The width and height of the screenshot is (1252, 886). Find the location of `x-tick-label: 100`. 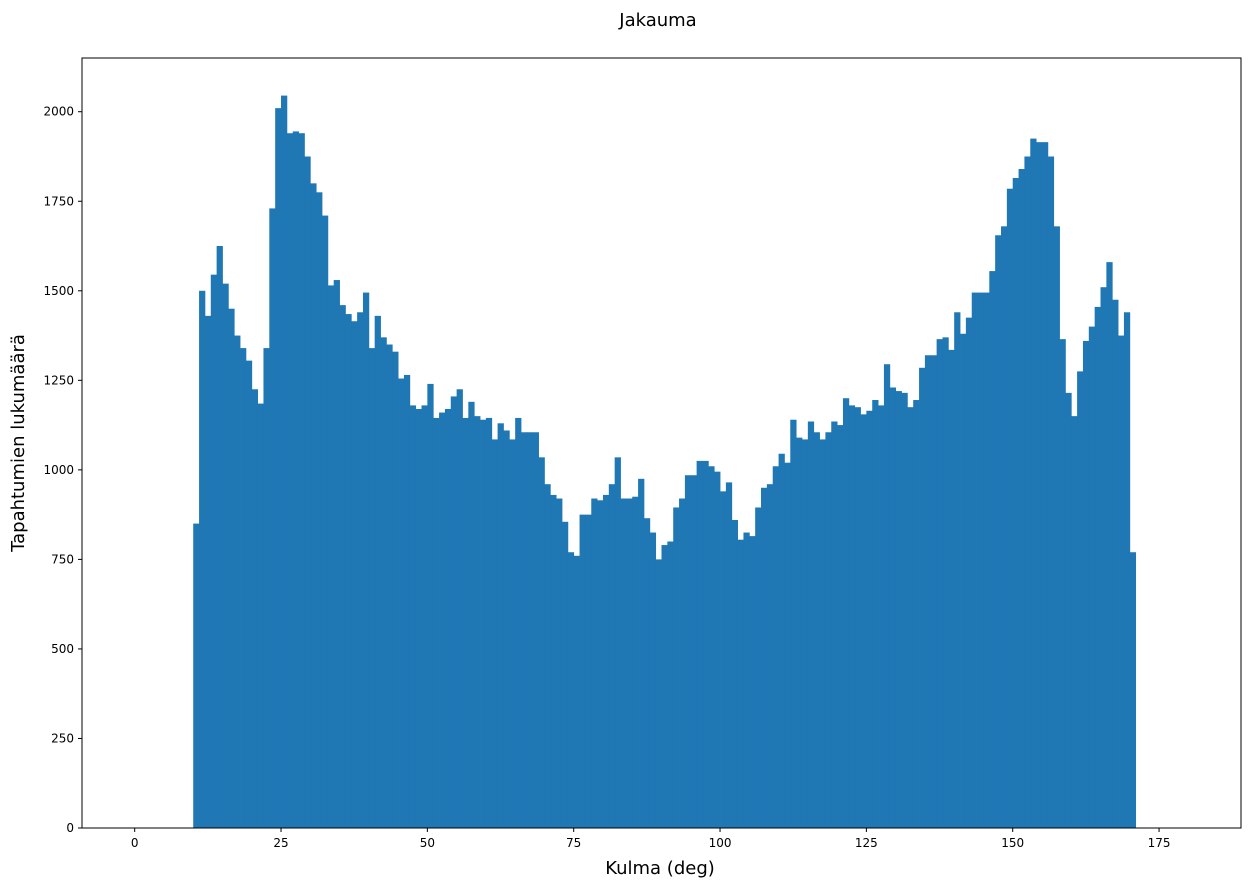

x-tick-label: 100 is located at coordinates (720, 843).